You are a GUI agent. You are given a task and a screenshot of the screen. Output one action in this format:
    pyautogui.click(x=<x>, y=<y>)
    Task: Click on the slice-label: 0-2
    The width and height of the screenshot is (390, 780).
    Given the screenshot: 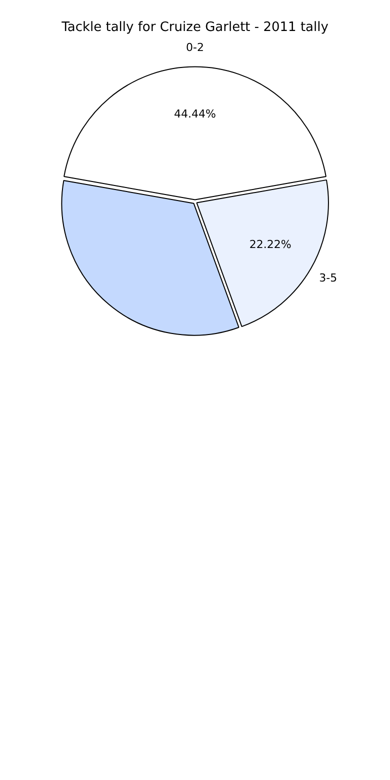 What is the action you would take?
    pyautogui.click(x=195, y=47)
    